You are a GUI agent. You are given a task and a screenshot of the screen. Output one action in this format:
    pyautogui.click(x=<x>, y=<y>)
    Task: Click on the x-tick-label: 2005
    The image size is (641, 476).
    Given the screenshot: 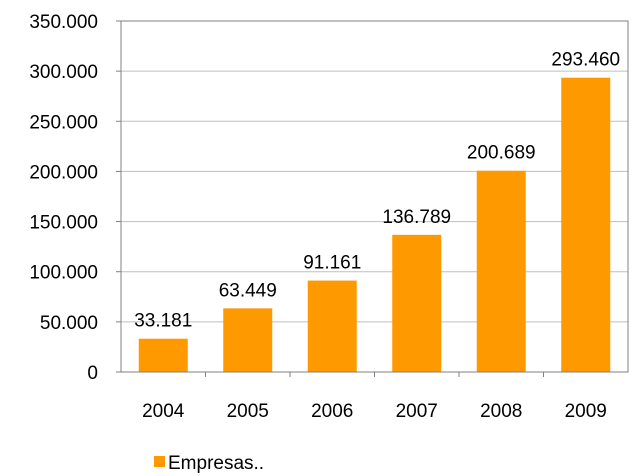 What is the action you would take?
    pyautogui.click(x=248, y=411)
    